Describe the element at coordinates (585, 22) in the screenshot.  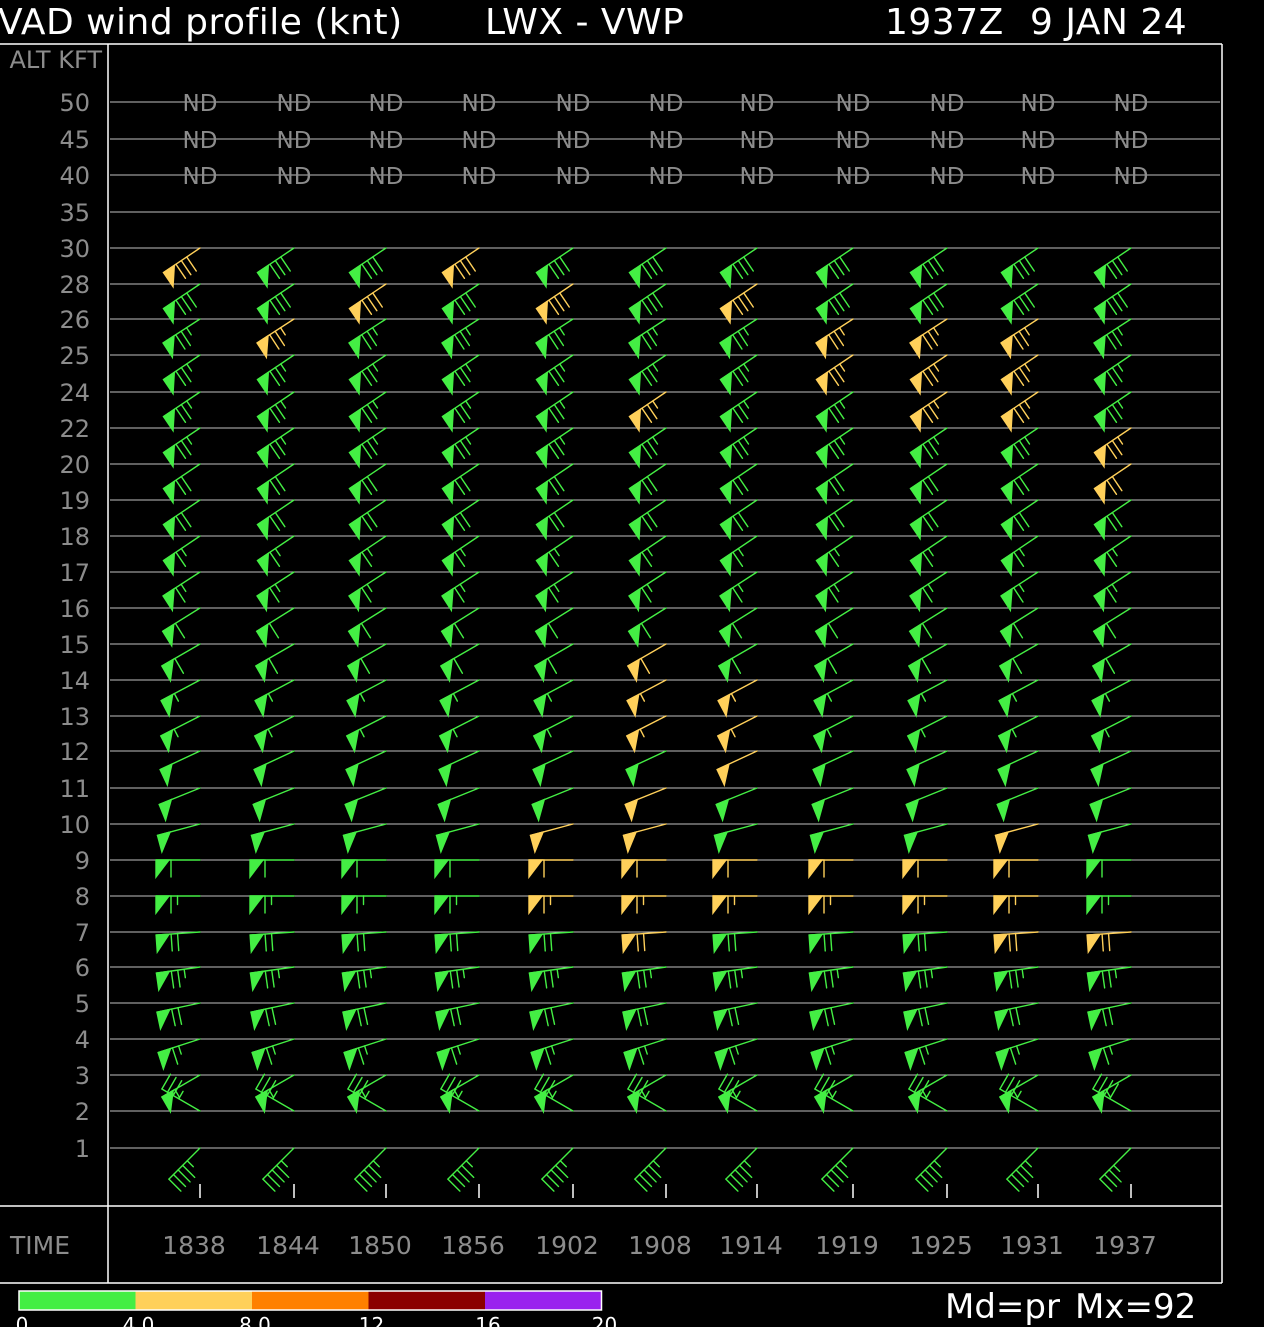
I see `station-label: LWX - VWP` at that location.